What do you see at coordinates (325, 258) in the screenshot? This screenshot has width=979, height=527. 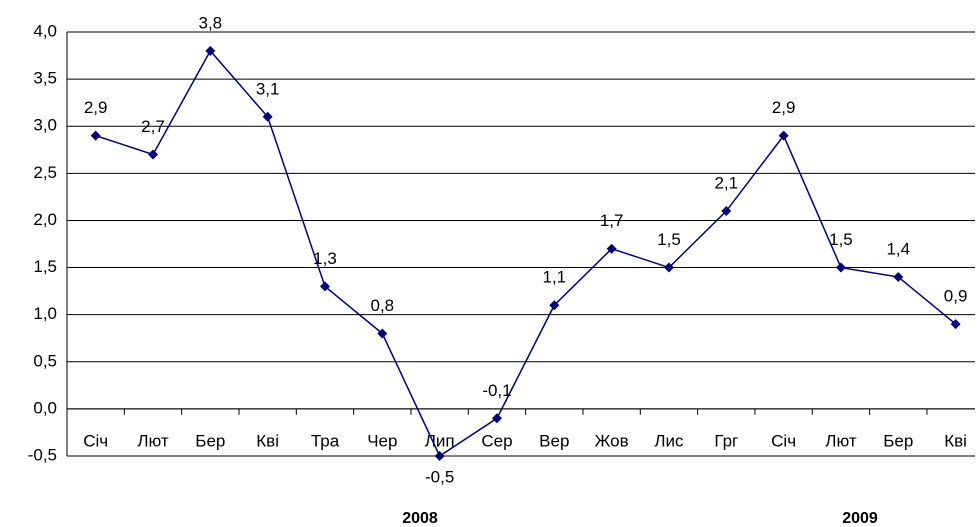 I see `data-label: 1,3` at bounding box center [325, 258].